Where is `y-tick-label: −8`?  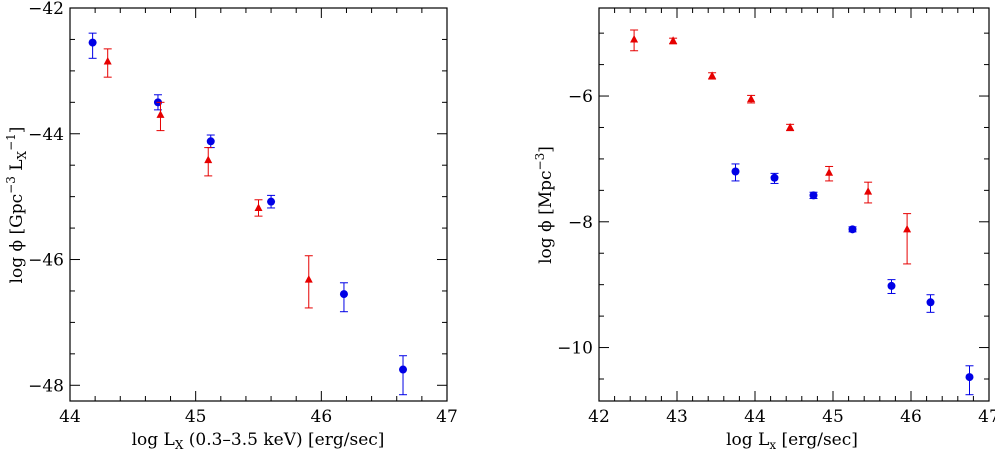
y-tick-label: −8 is located at coordinates (580, 223).